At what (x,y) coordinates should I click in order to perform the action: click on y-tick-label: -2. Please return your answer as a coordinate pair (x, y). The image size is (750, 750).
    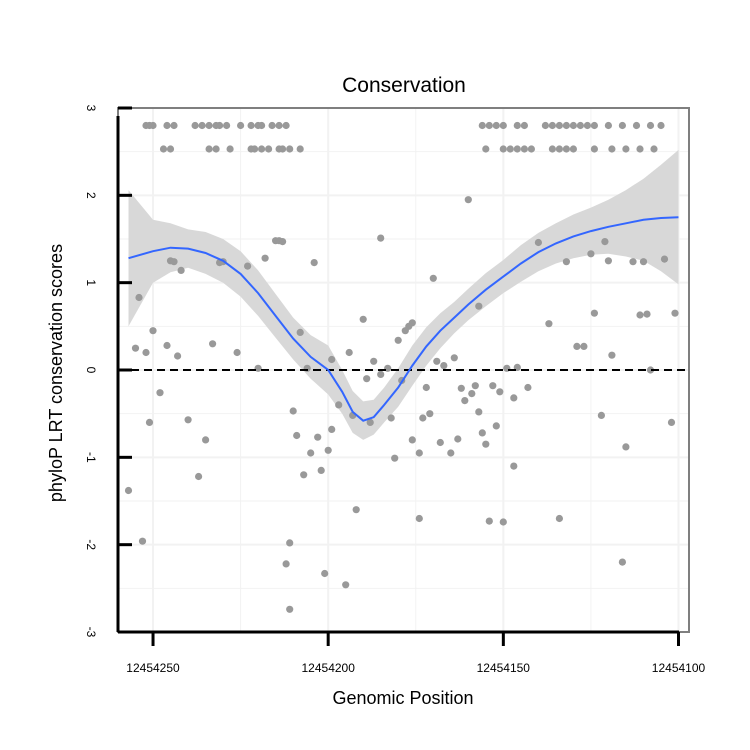
    Looking at the image, I should click on (91, 544).